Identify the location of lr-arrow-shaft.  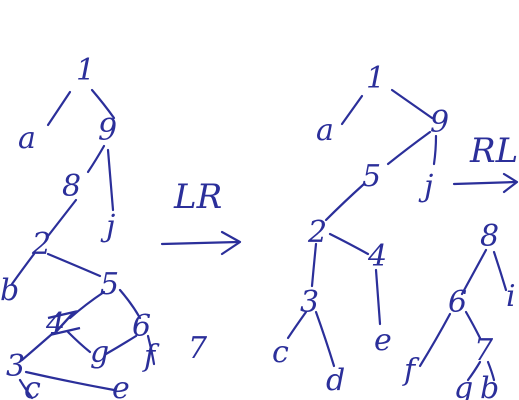
(200, 243).